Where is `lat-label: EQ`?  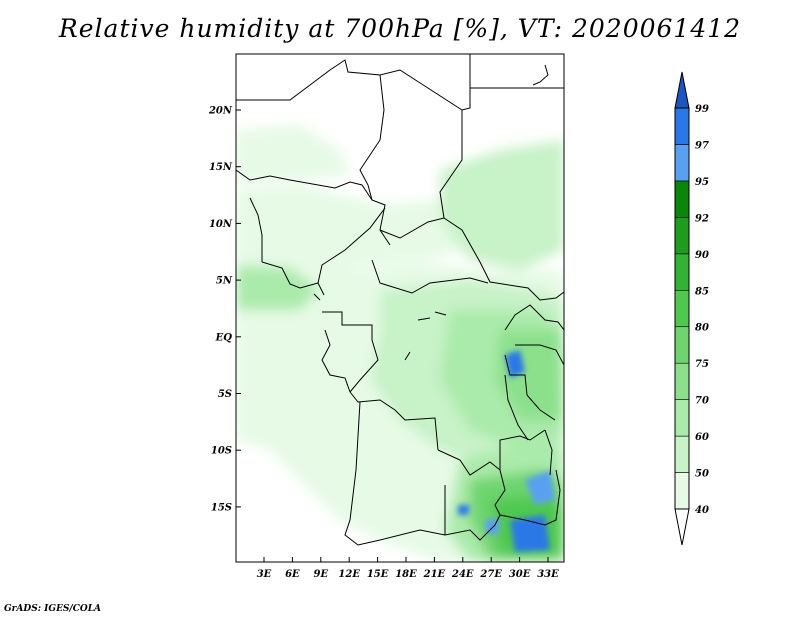 lat-label: EQ is located at coordinates (224, 337).